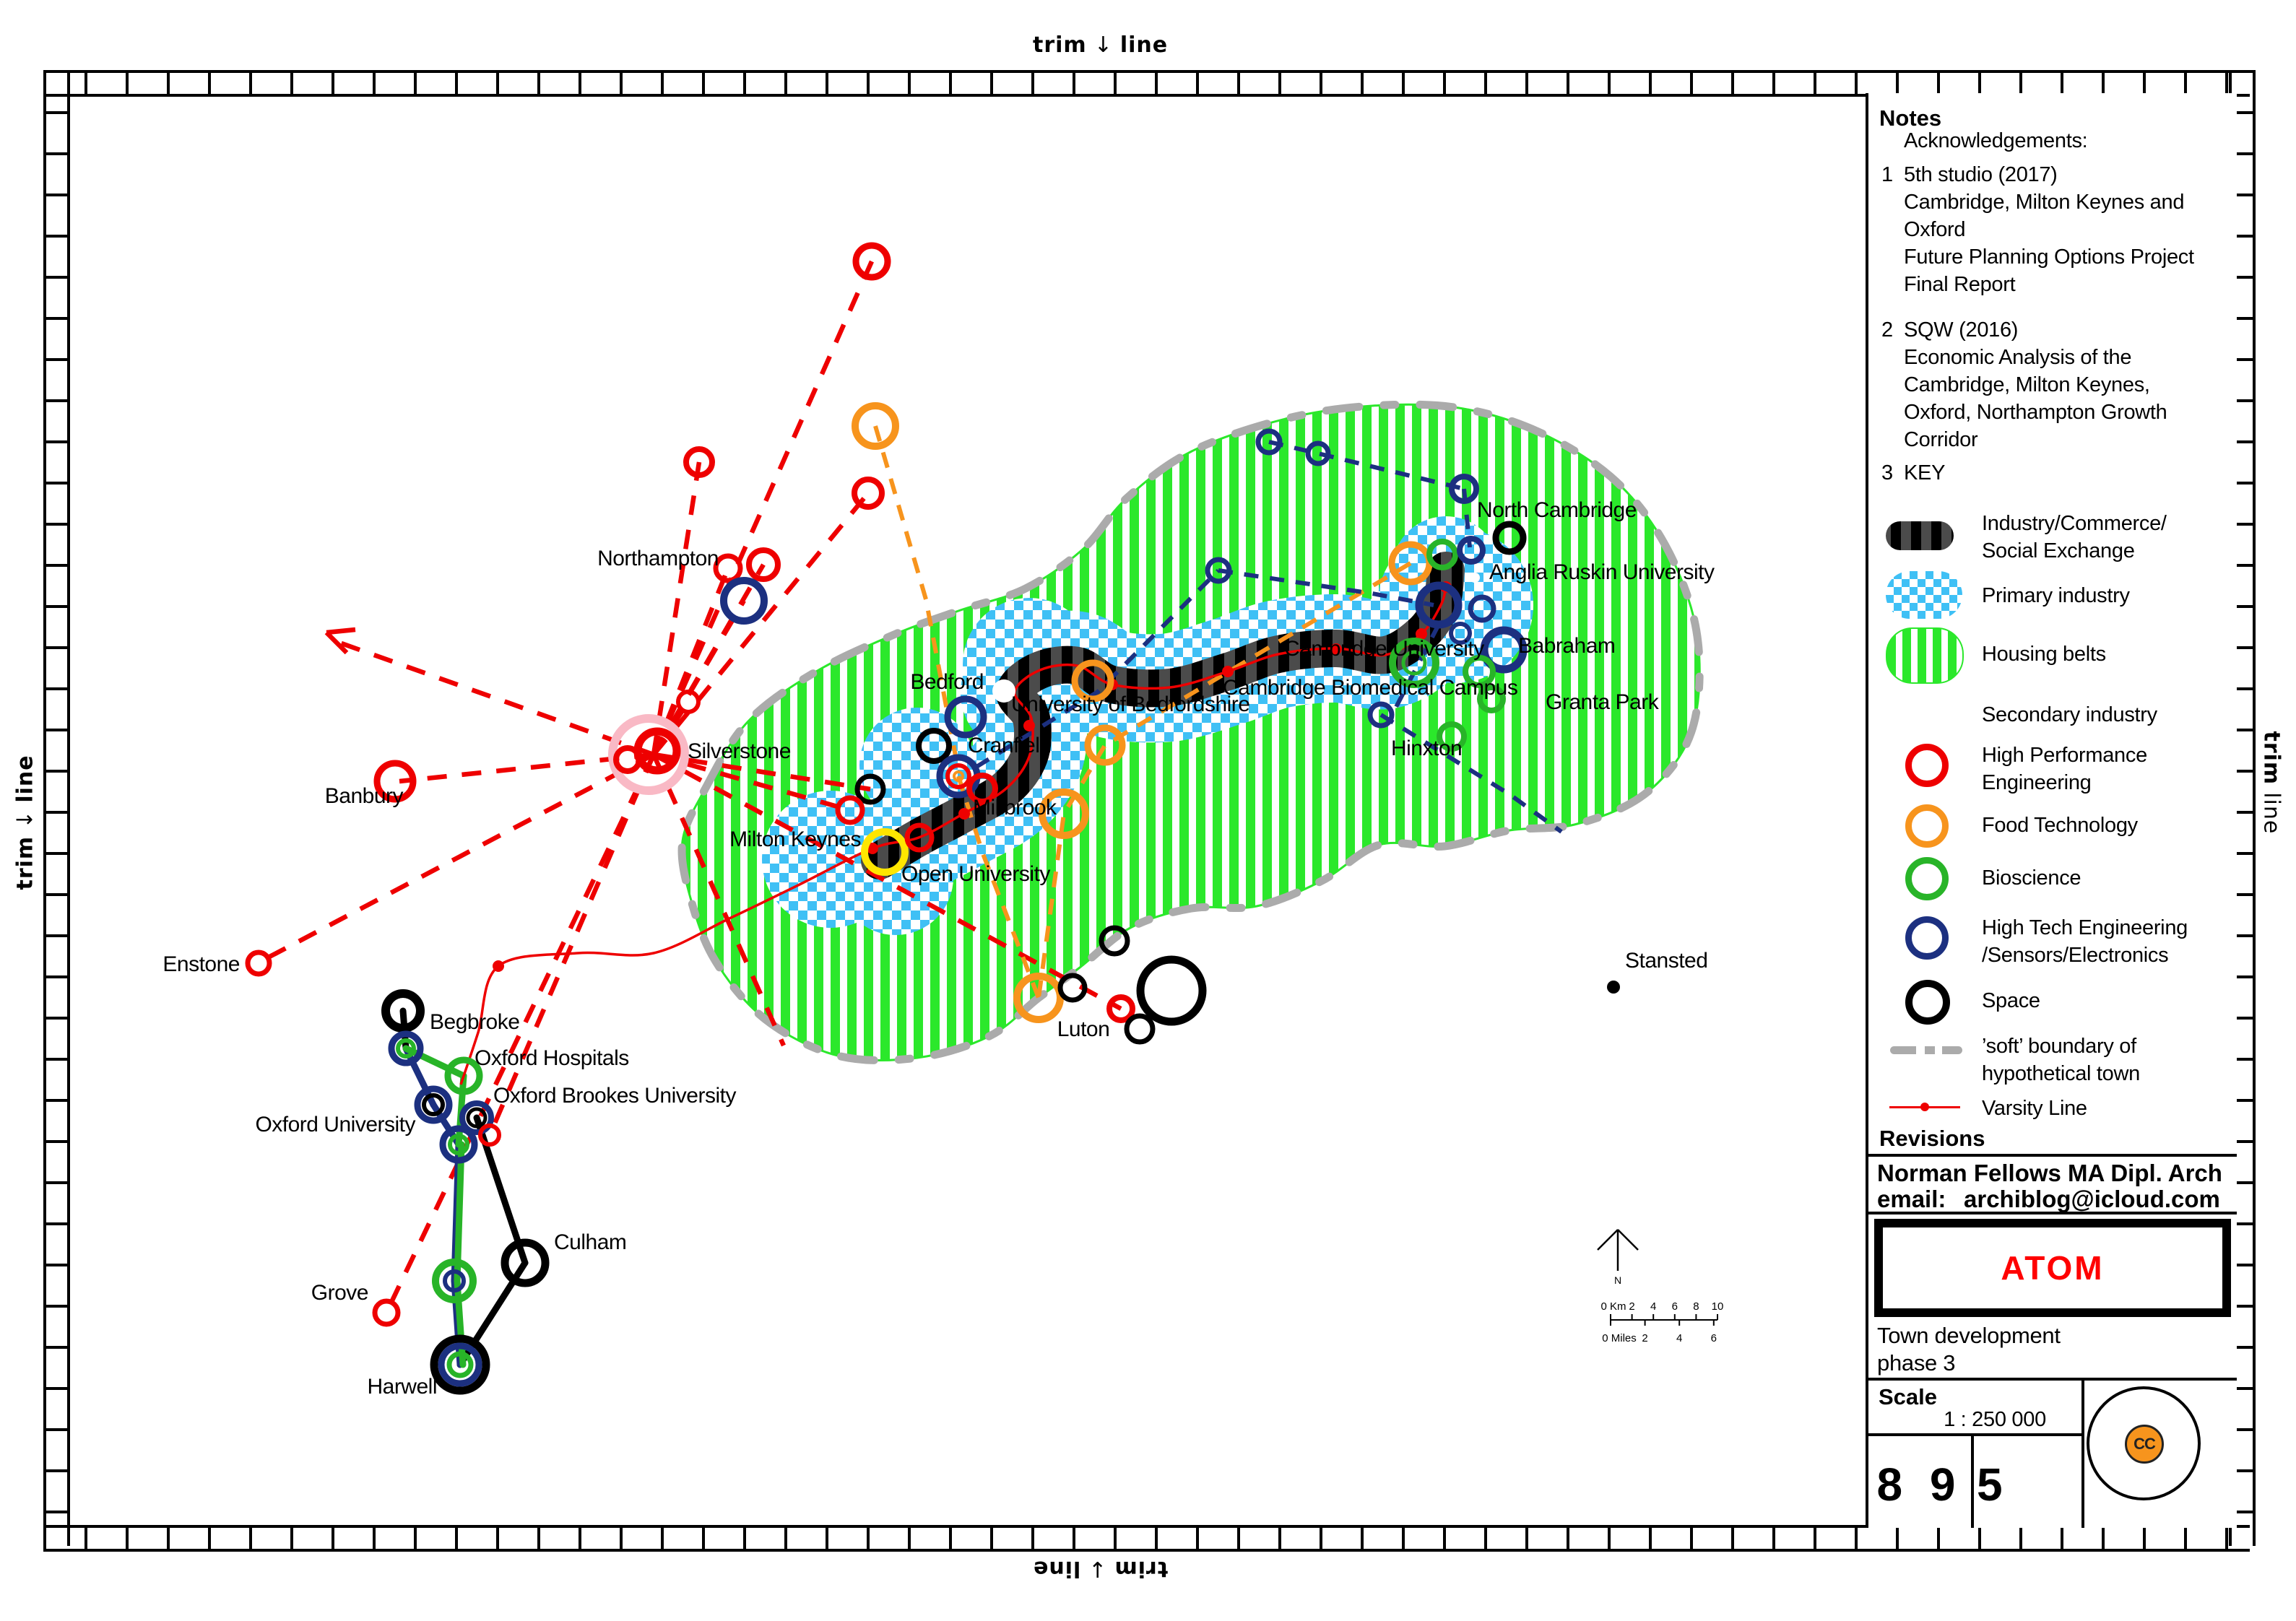 This screenshot has height=1621, width=2296. Describe the element at coordinates (1924, 595) in the screenshot. I see `primary-industry-swatch` at that location.